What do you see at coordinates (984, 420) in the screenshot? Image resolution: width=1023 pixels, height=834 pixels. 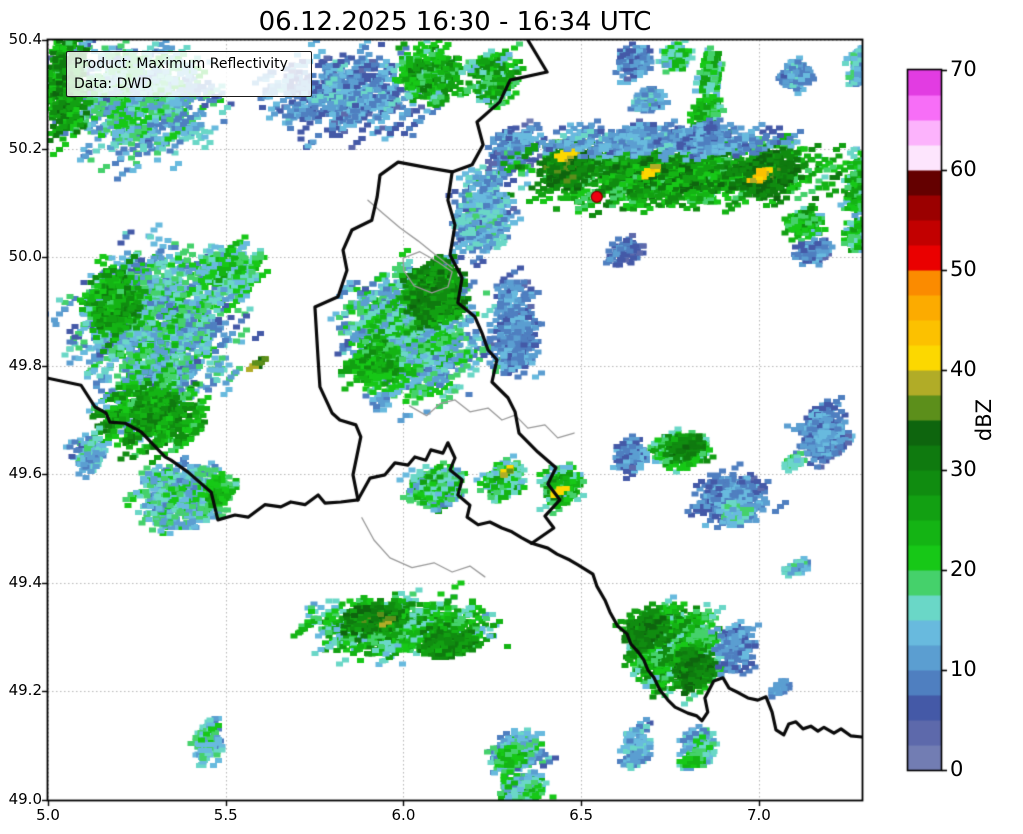 I see `colorbar-axis-label: dBZ` at bounding box center [984, 420].